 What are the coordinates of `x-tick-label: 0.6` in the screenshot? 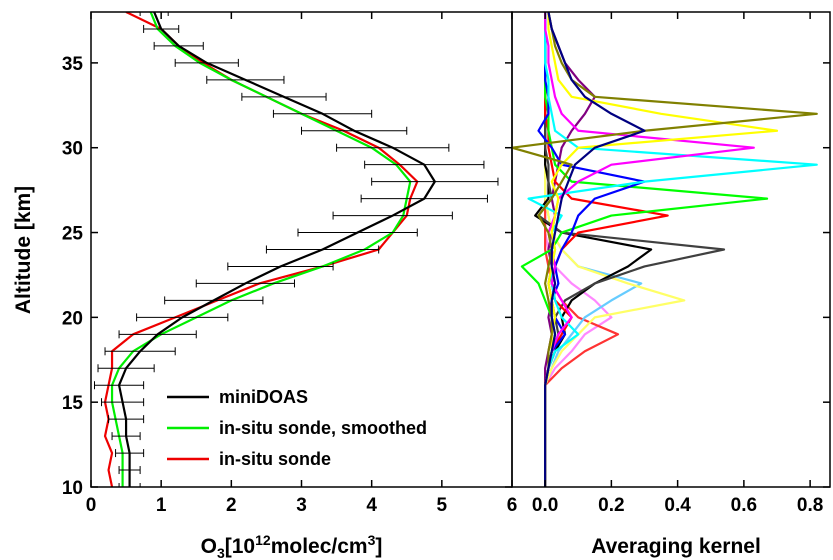 It's located at (744, 505).